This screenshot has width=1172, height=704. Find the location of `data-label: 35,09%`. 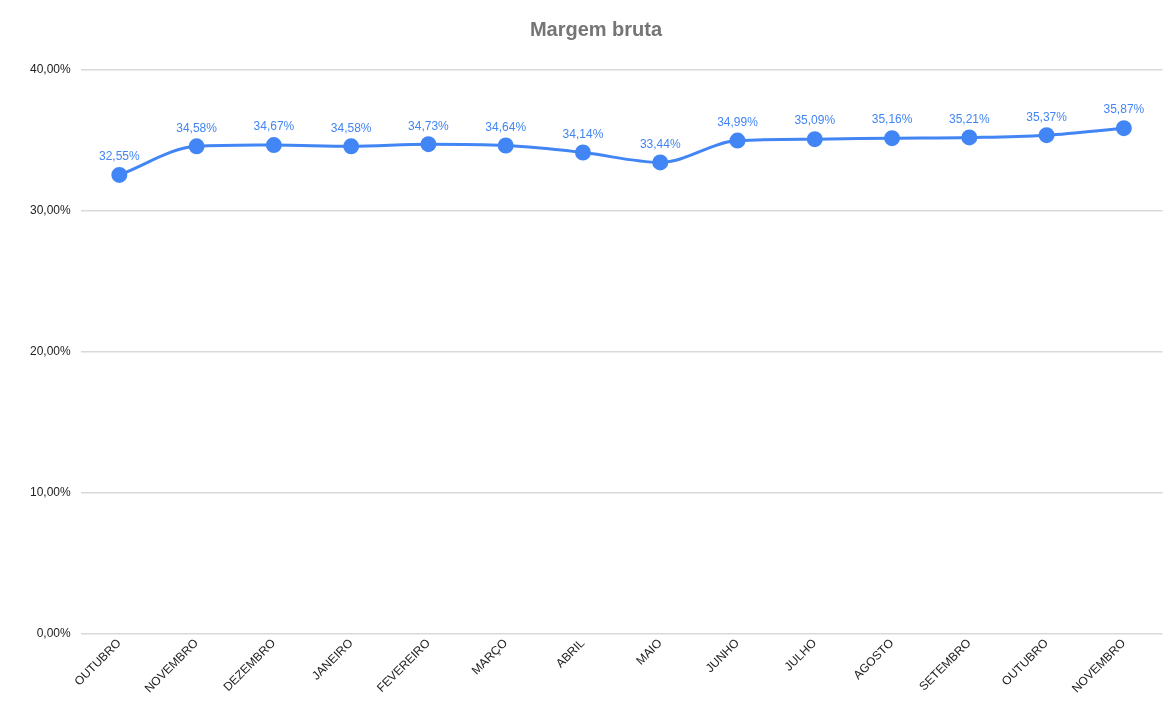

data-label: 35,09% is located at coordinates (815, 120).